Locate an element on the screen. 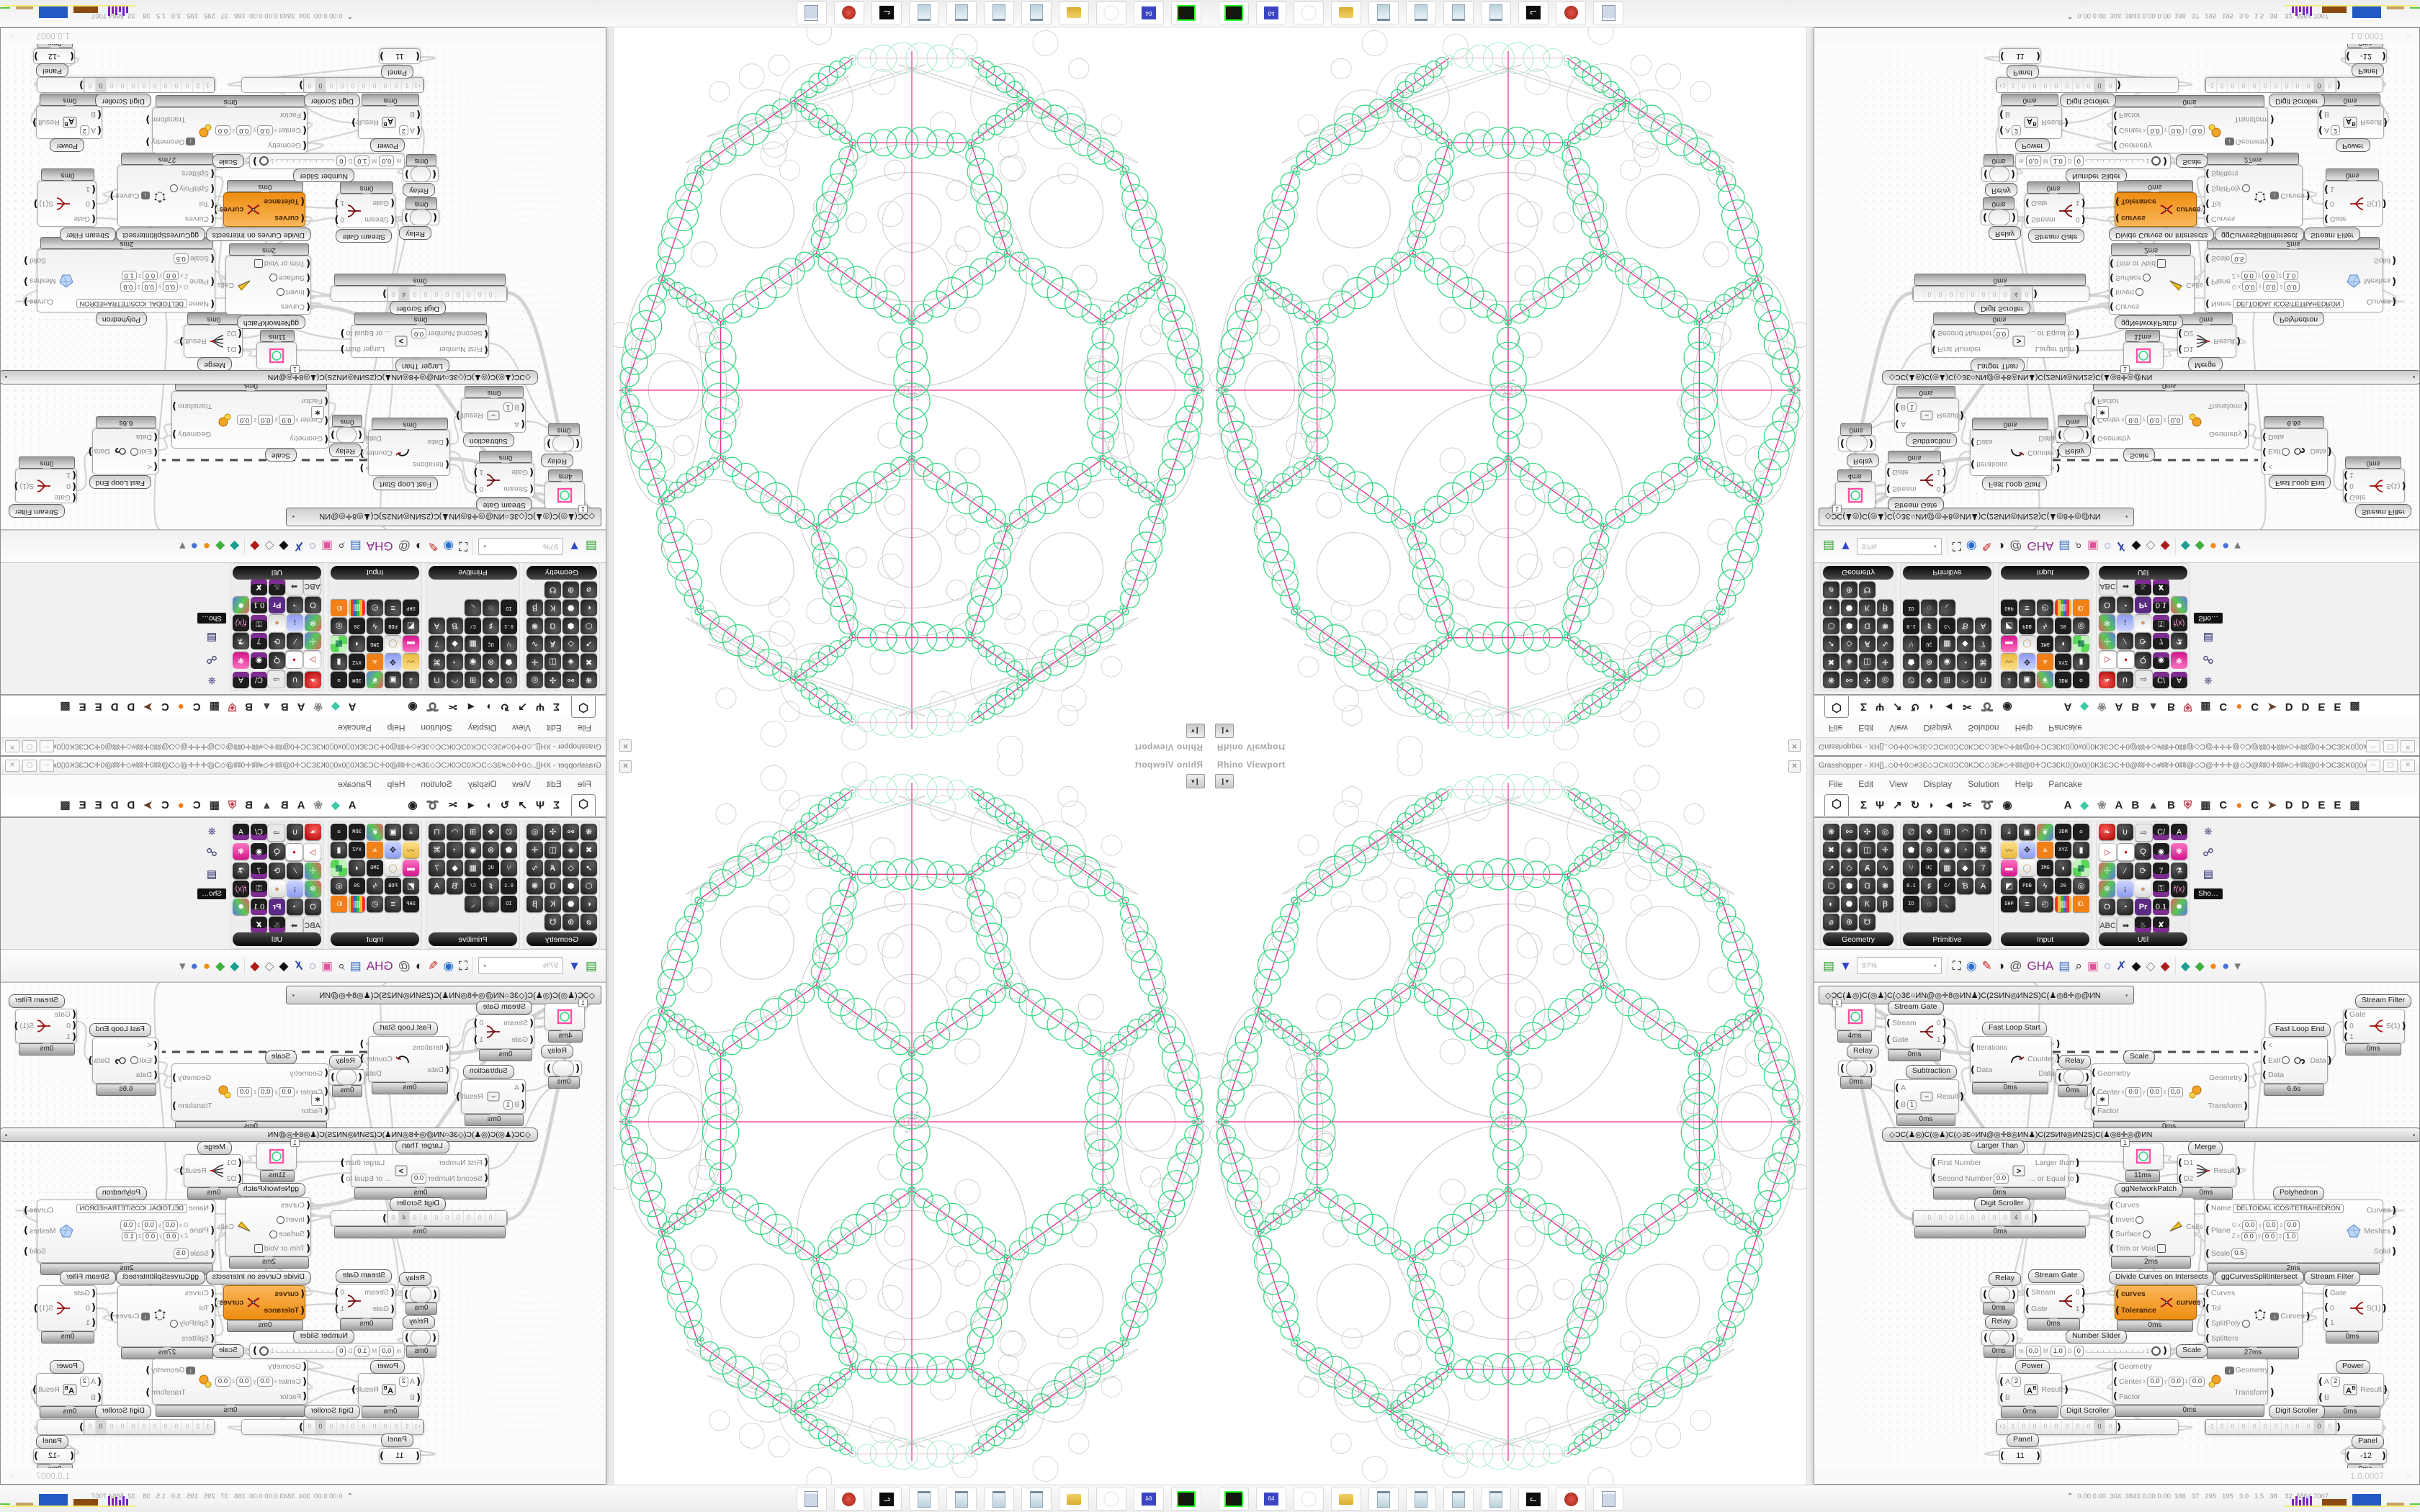 The image size is (2420, 1512). component-icon: ▮ is located at coordinates (2081, 850).